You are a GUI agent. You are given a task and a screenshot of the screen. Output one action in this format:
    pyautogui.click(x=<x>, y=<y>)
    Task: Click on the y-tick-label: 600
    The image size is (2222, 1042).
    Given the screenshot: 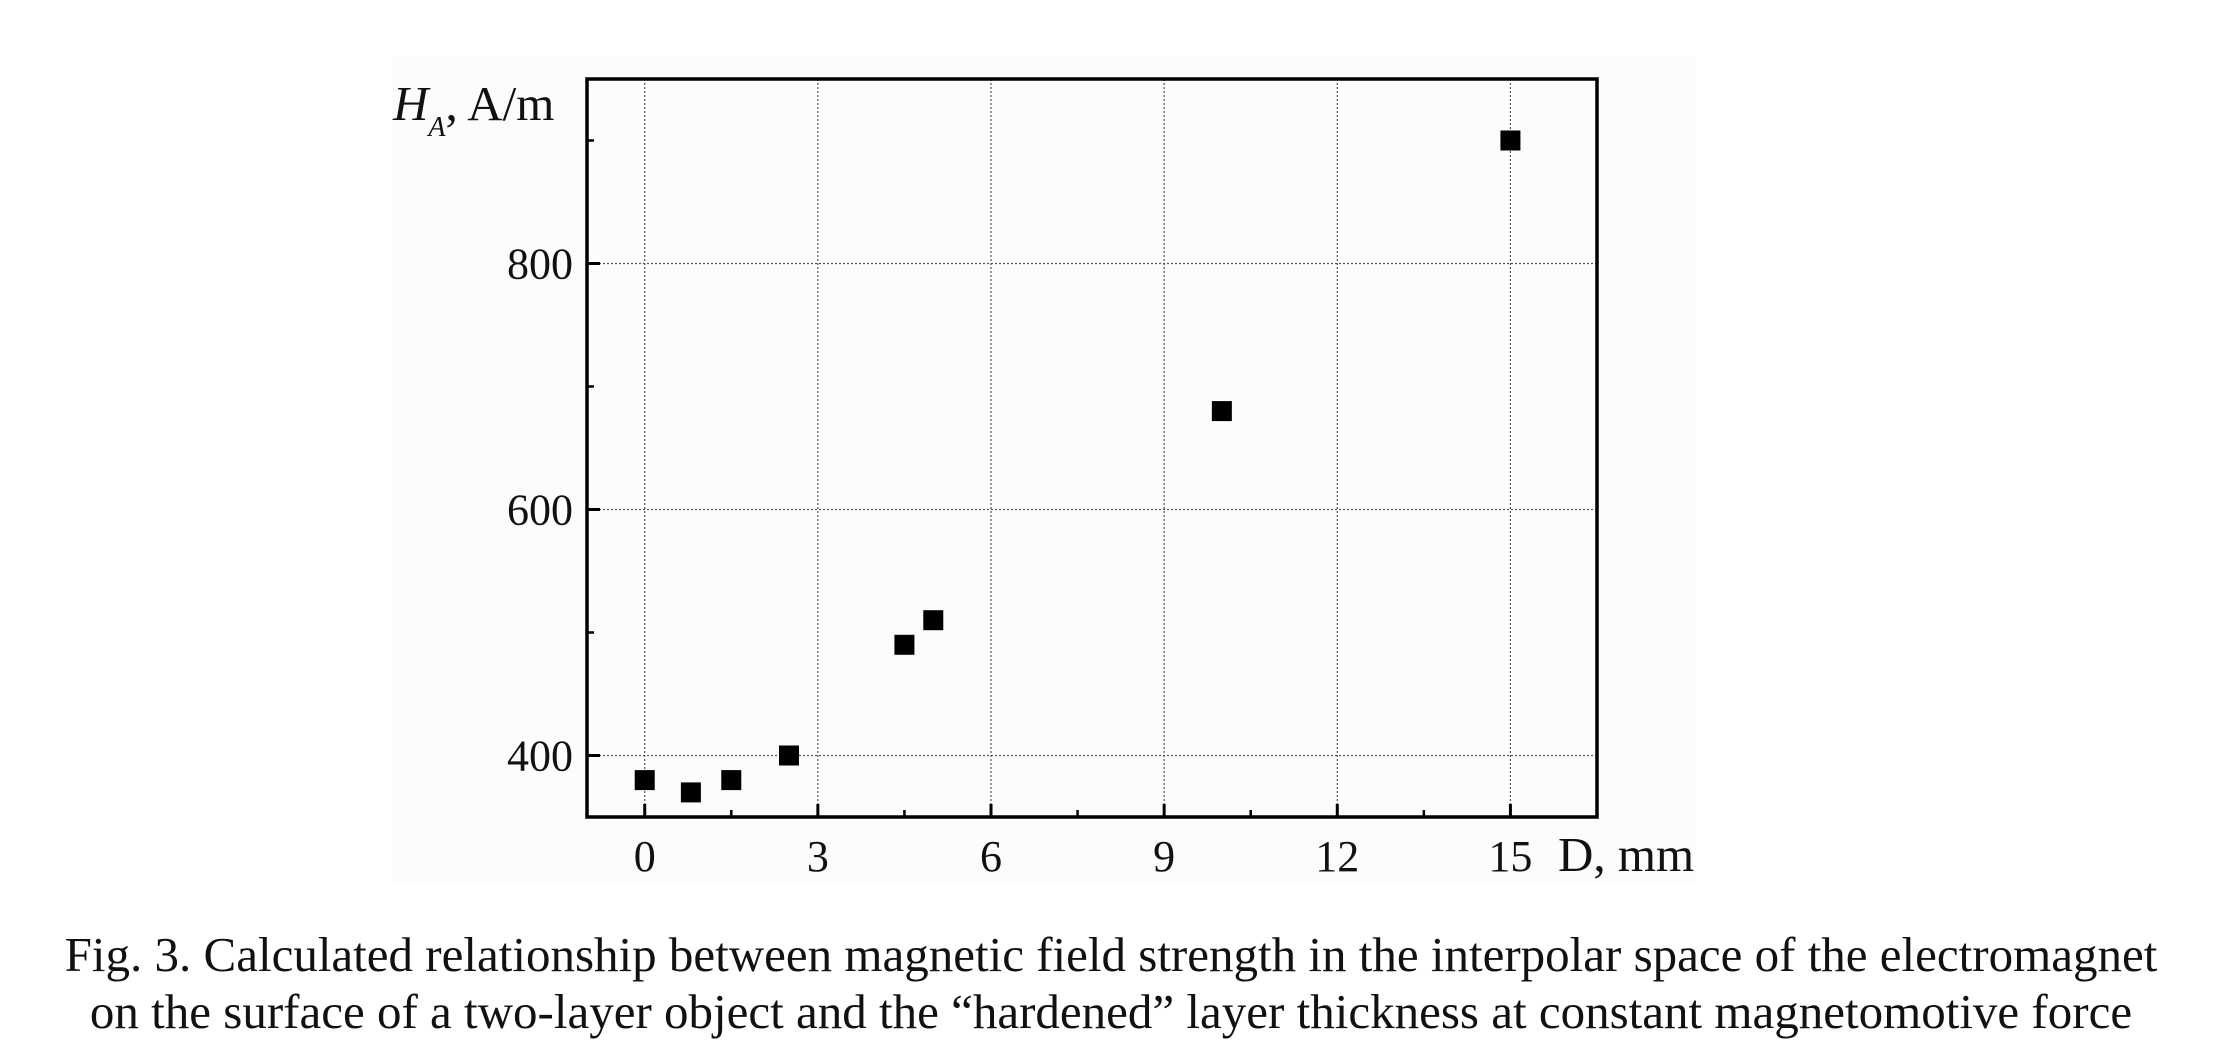 What is the action you would take?
    pyautogui.click(x=540, y=510)
    